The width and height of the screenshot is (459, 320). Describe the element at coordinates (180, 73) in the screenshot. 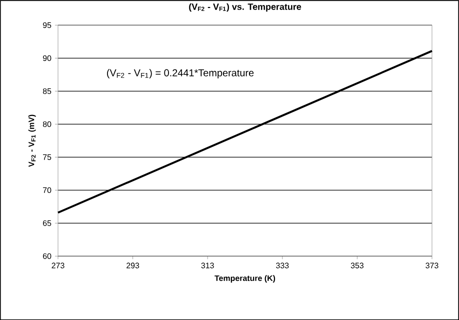

I see `annotation: (V$_{F2}$ - V$_{F1}$) = 0.2441*Temperature` at that location.